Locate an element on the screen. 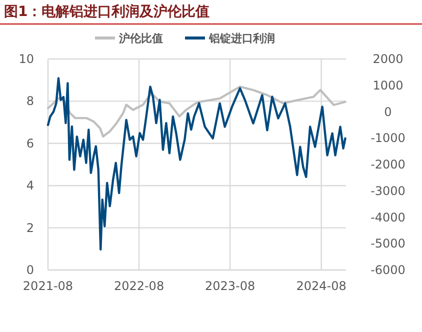  y2-tick-label: -4000 is located at coordinates (388, 217).